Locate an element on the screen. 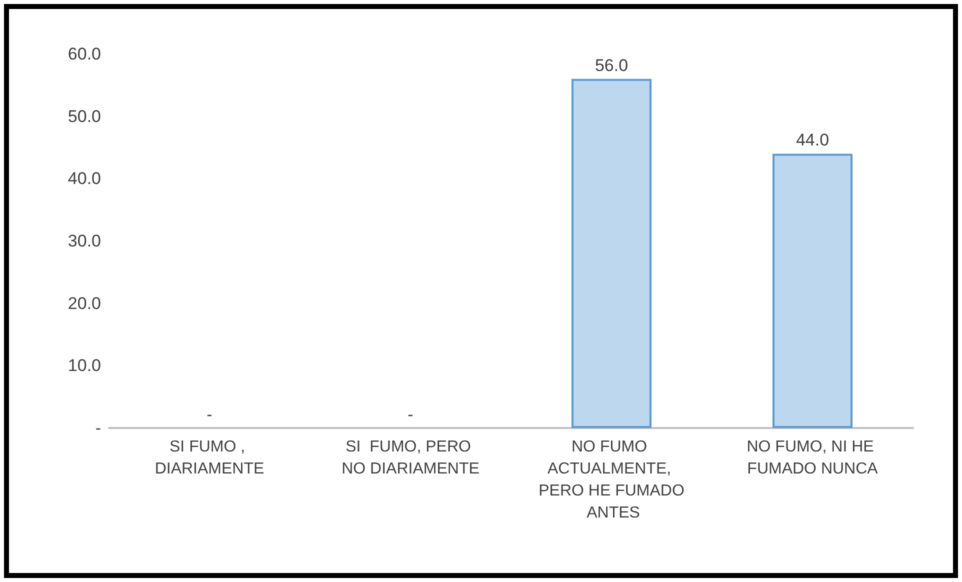  x-tick-label: SI FUMO , DIARIAMENTE is located at coordinates (209, 458).